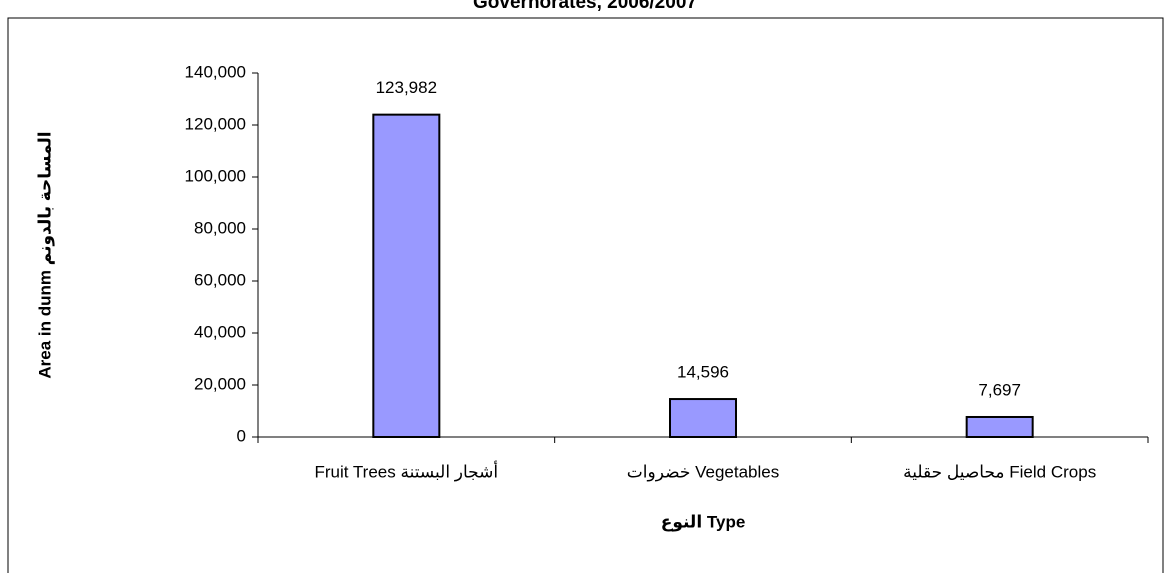  I want to click on y-tick-label: 40,000, so click(220, 331).